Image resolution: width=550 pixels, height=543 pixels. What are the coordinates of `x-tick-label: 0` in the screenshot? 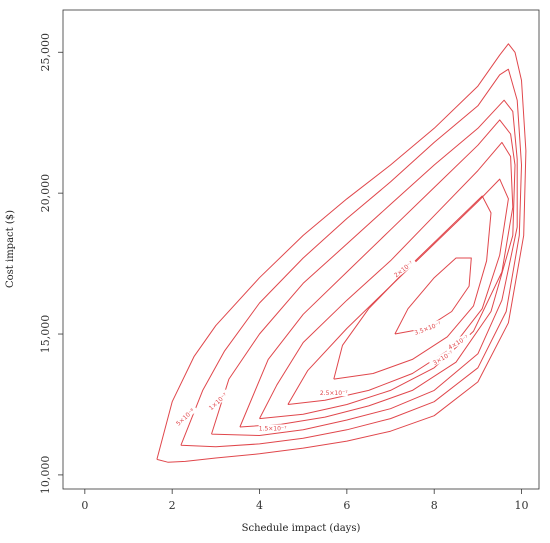 It's located at (84, 505).